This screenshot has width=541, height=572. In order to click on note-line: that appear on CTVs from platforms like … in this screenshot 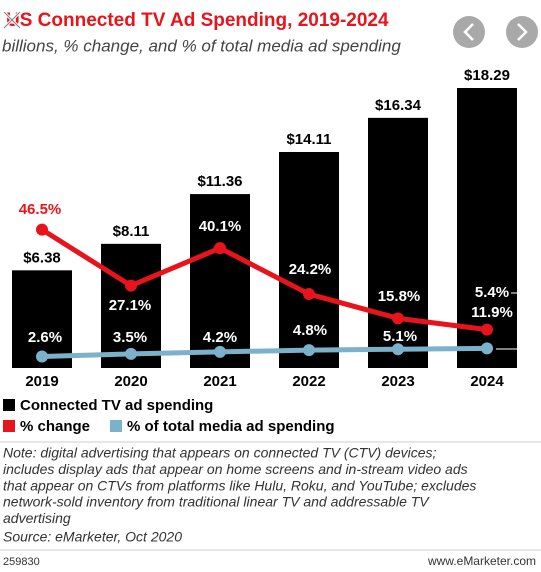, I will do `click(239, 485)`.